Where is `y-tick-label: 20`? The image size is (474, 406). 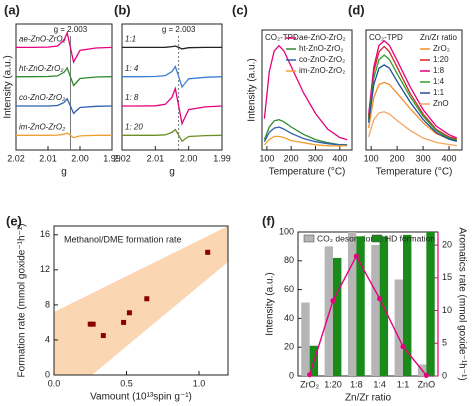
y-tick-label: 20 is located at coordinates (289, 347).